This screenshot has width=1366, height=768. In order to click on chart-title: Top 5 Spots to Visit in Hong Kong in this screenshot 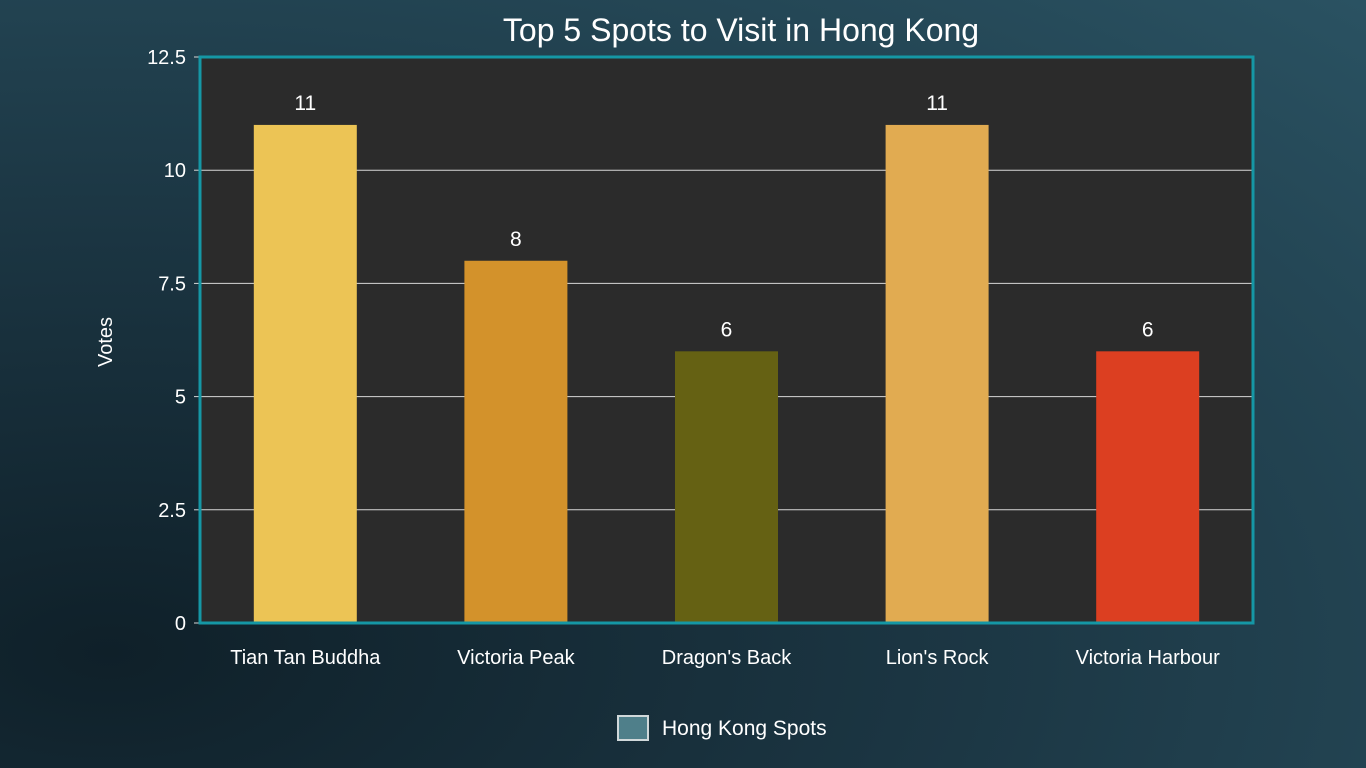, I will do `click(741, 30)`.